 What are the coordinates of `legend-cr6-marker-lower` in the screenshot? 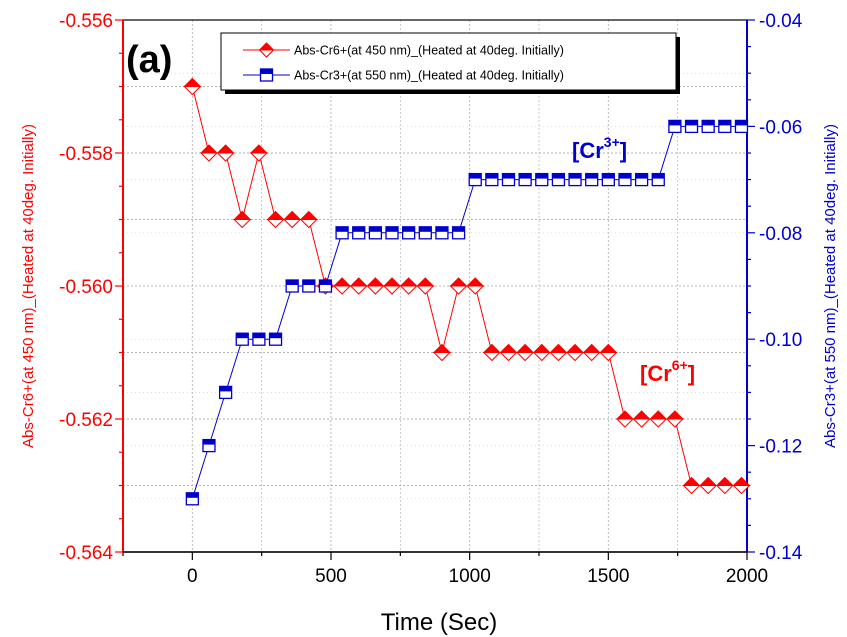 It's located at (266, 53).